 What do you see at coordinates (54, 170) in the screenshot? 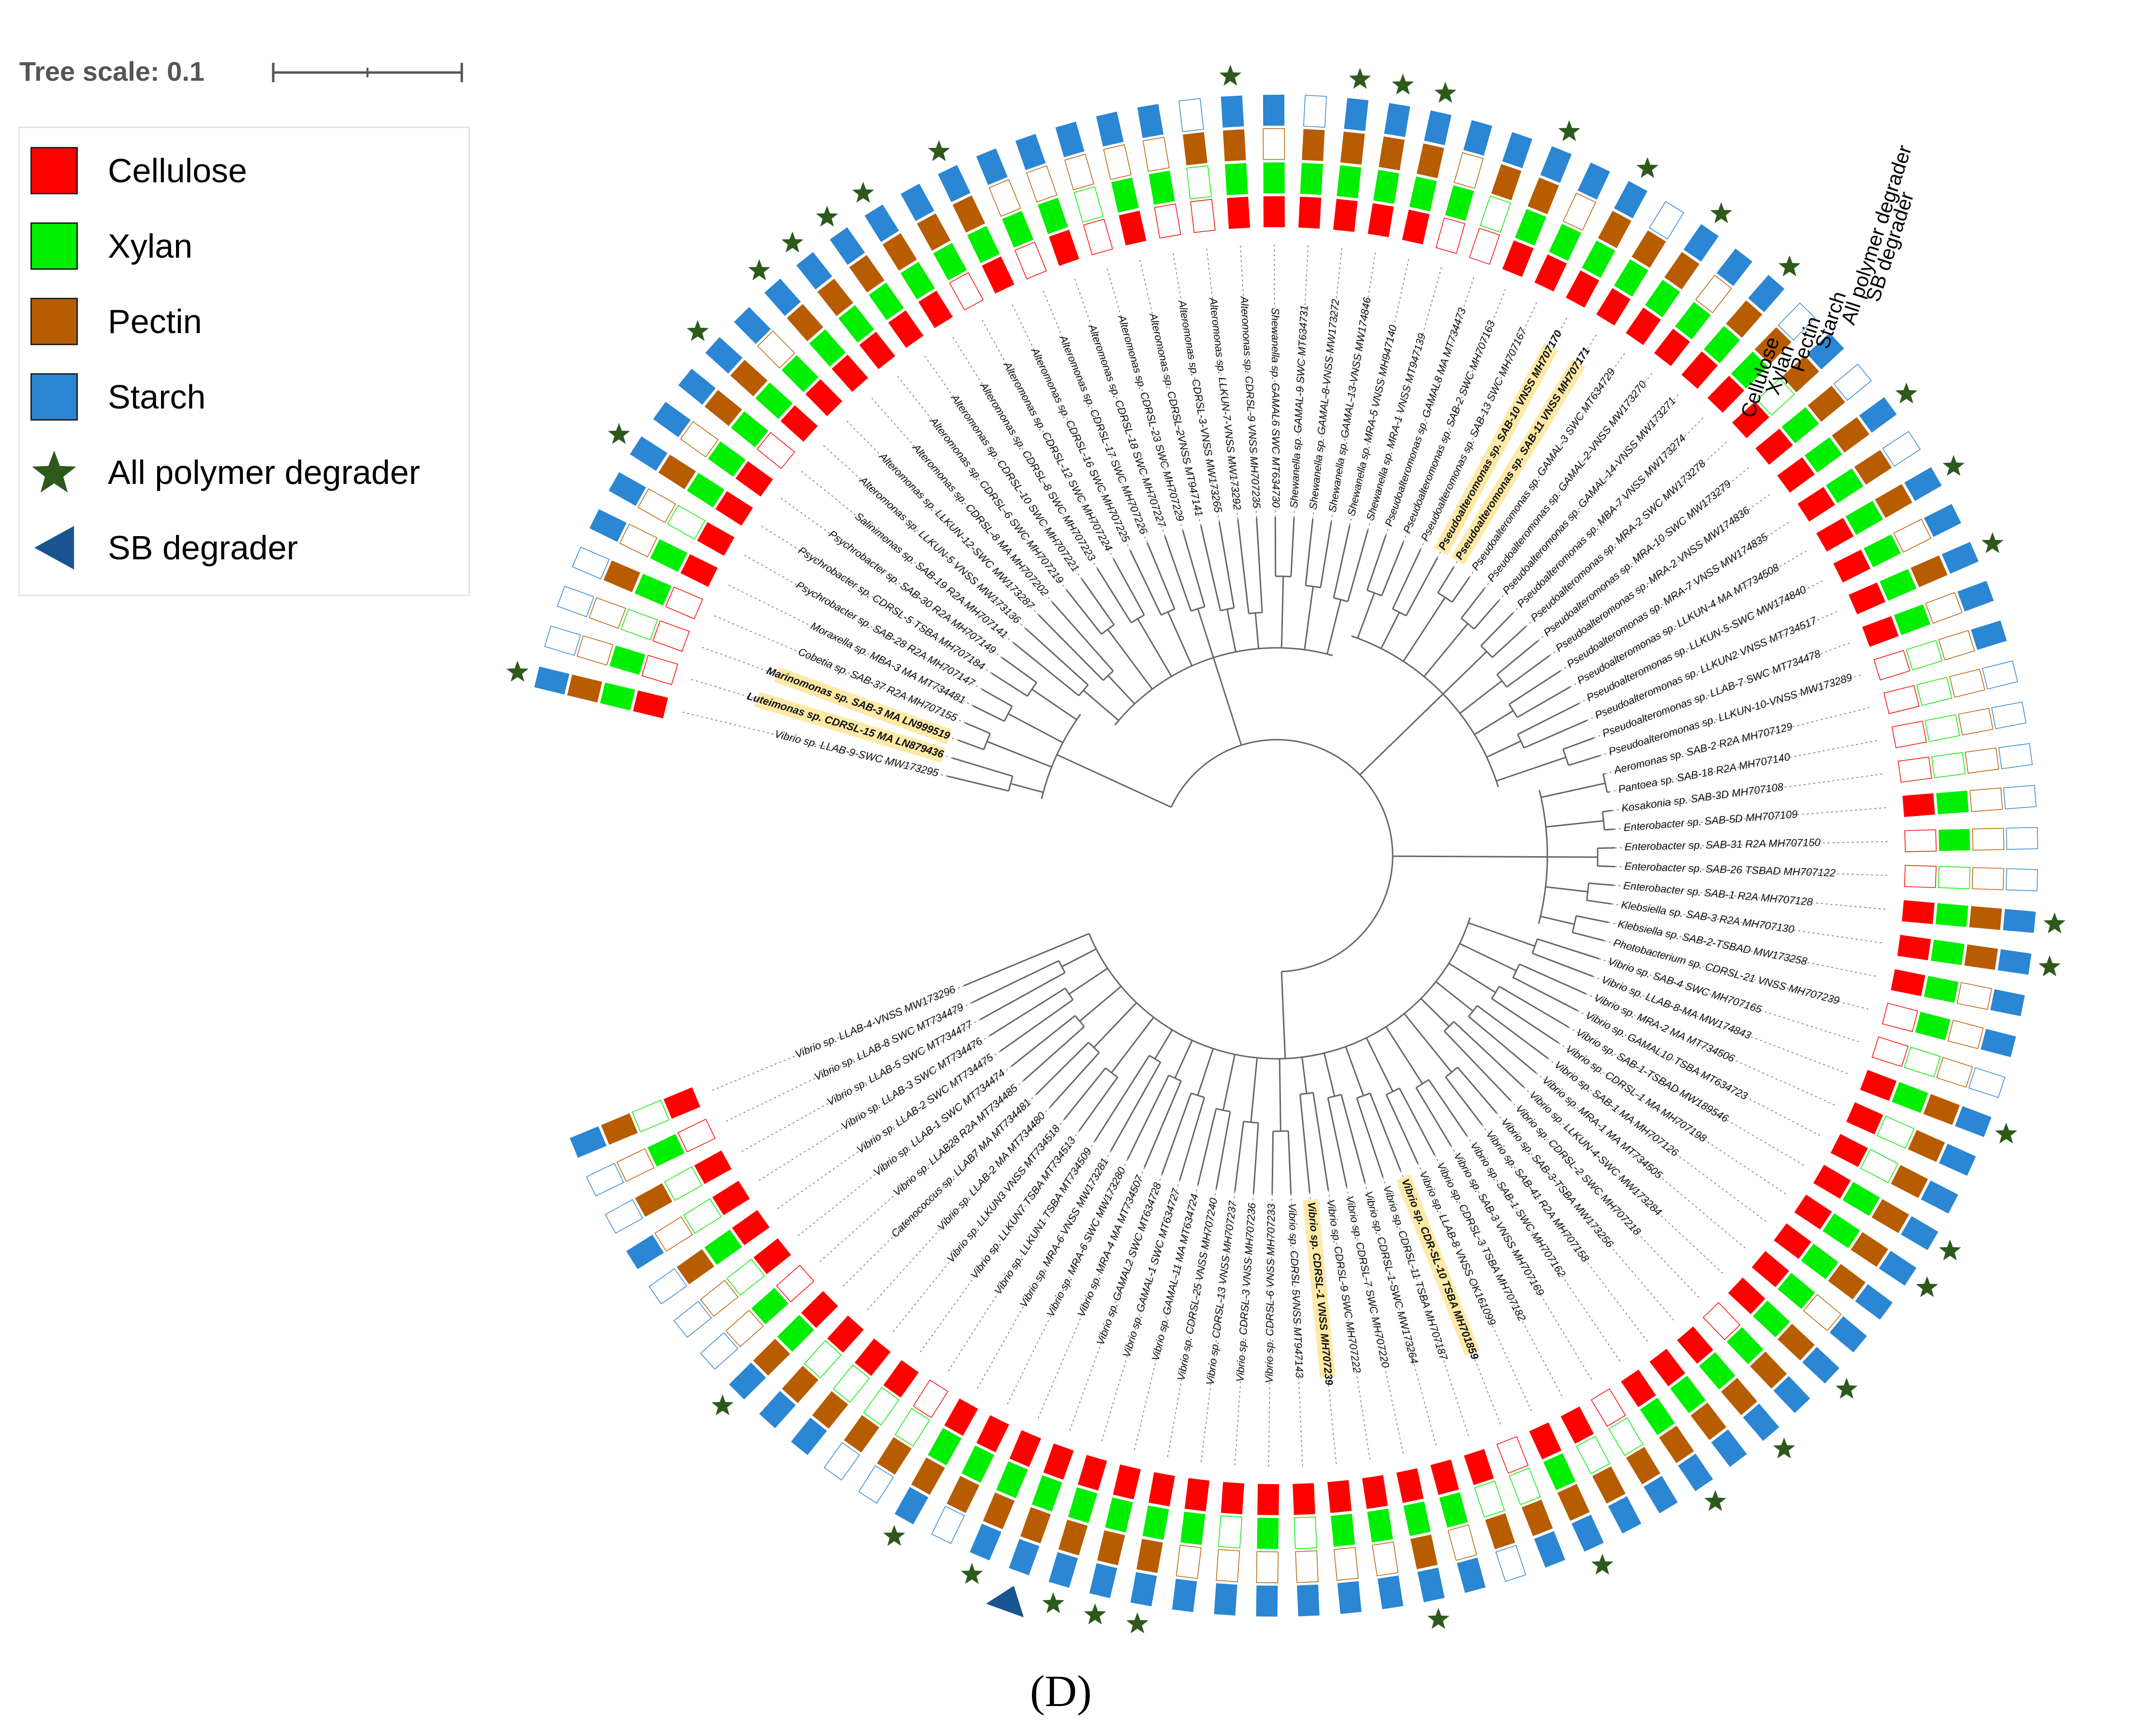
I see `legend-swatch` at bounding box center [54, 170].